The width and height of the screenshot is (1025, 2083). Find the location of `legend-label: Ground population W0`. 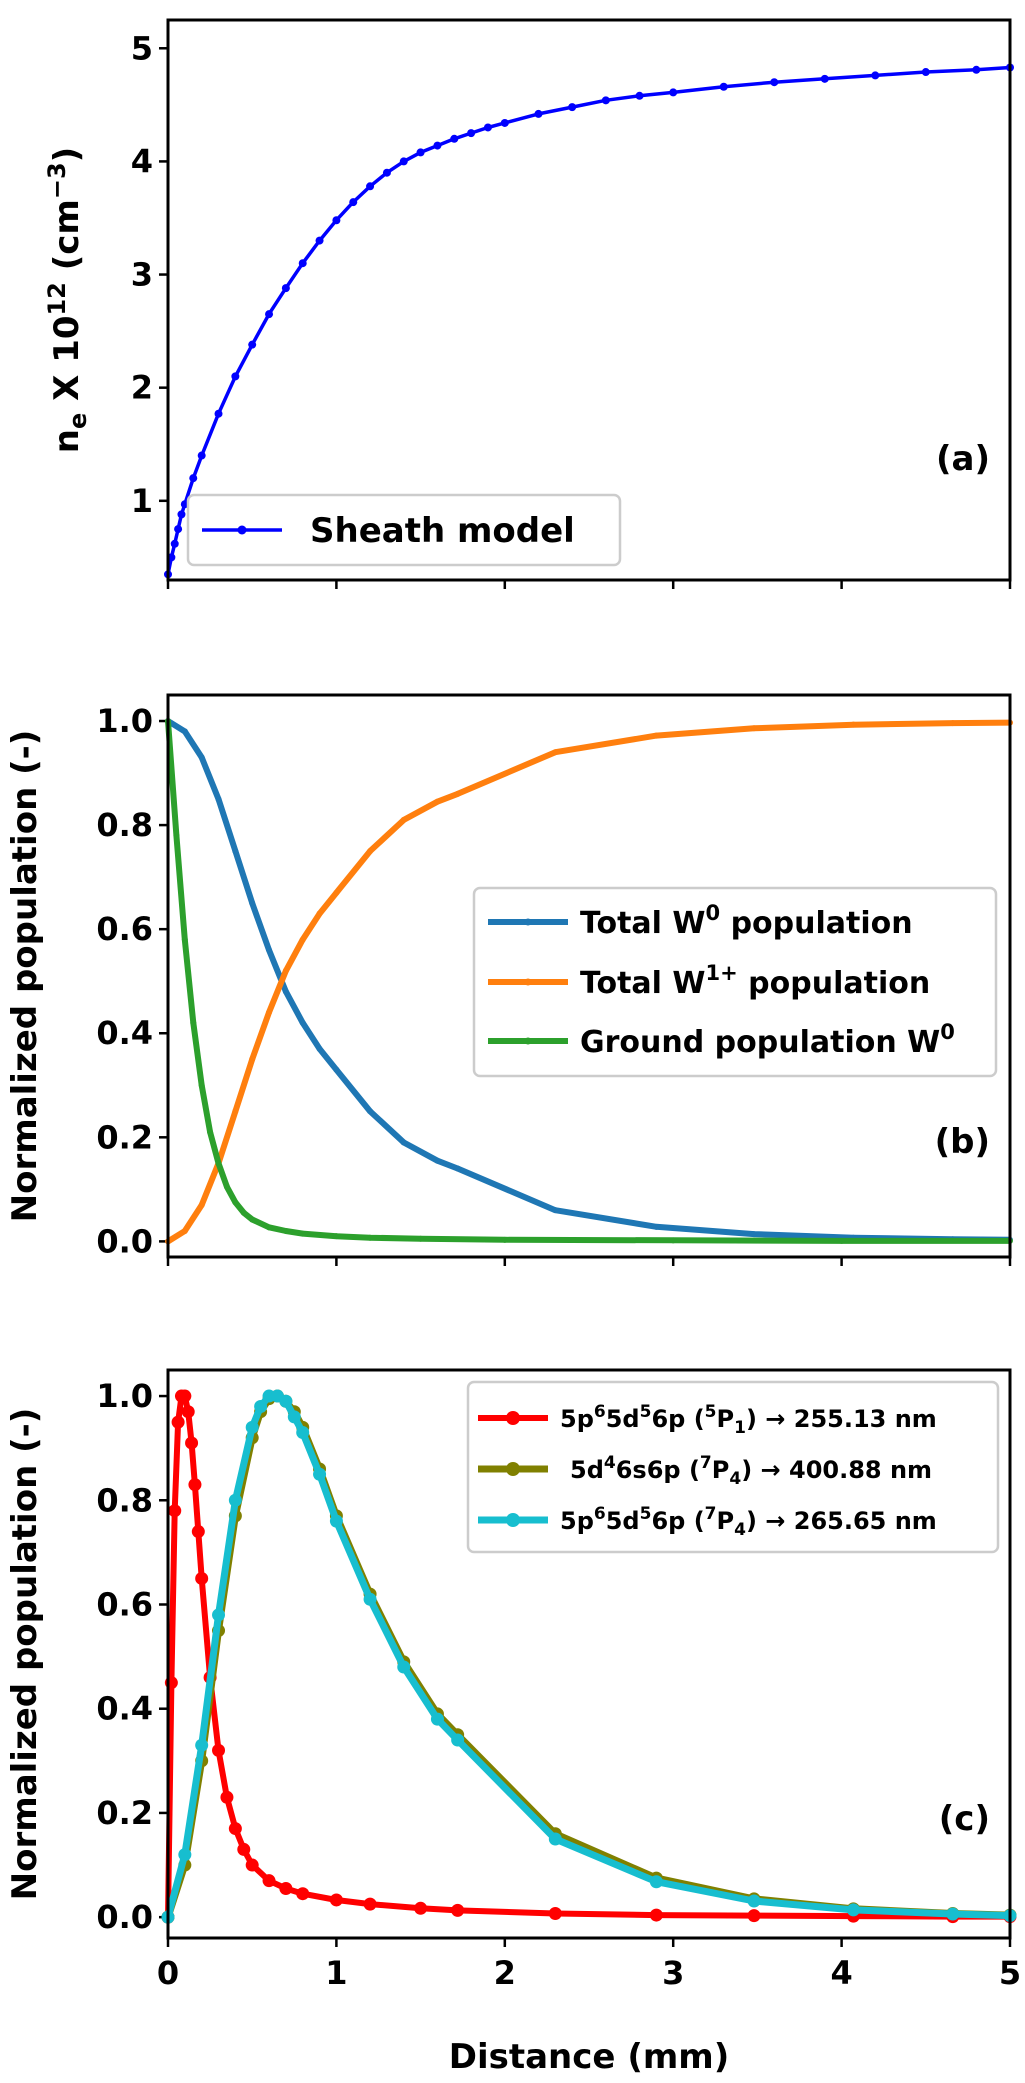

legend-label: Ground population W0 is located at coordinates (767, 1040).